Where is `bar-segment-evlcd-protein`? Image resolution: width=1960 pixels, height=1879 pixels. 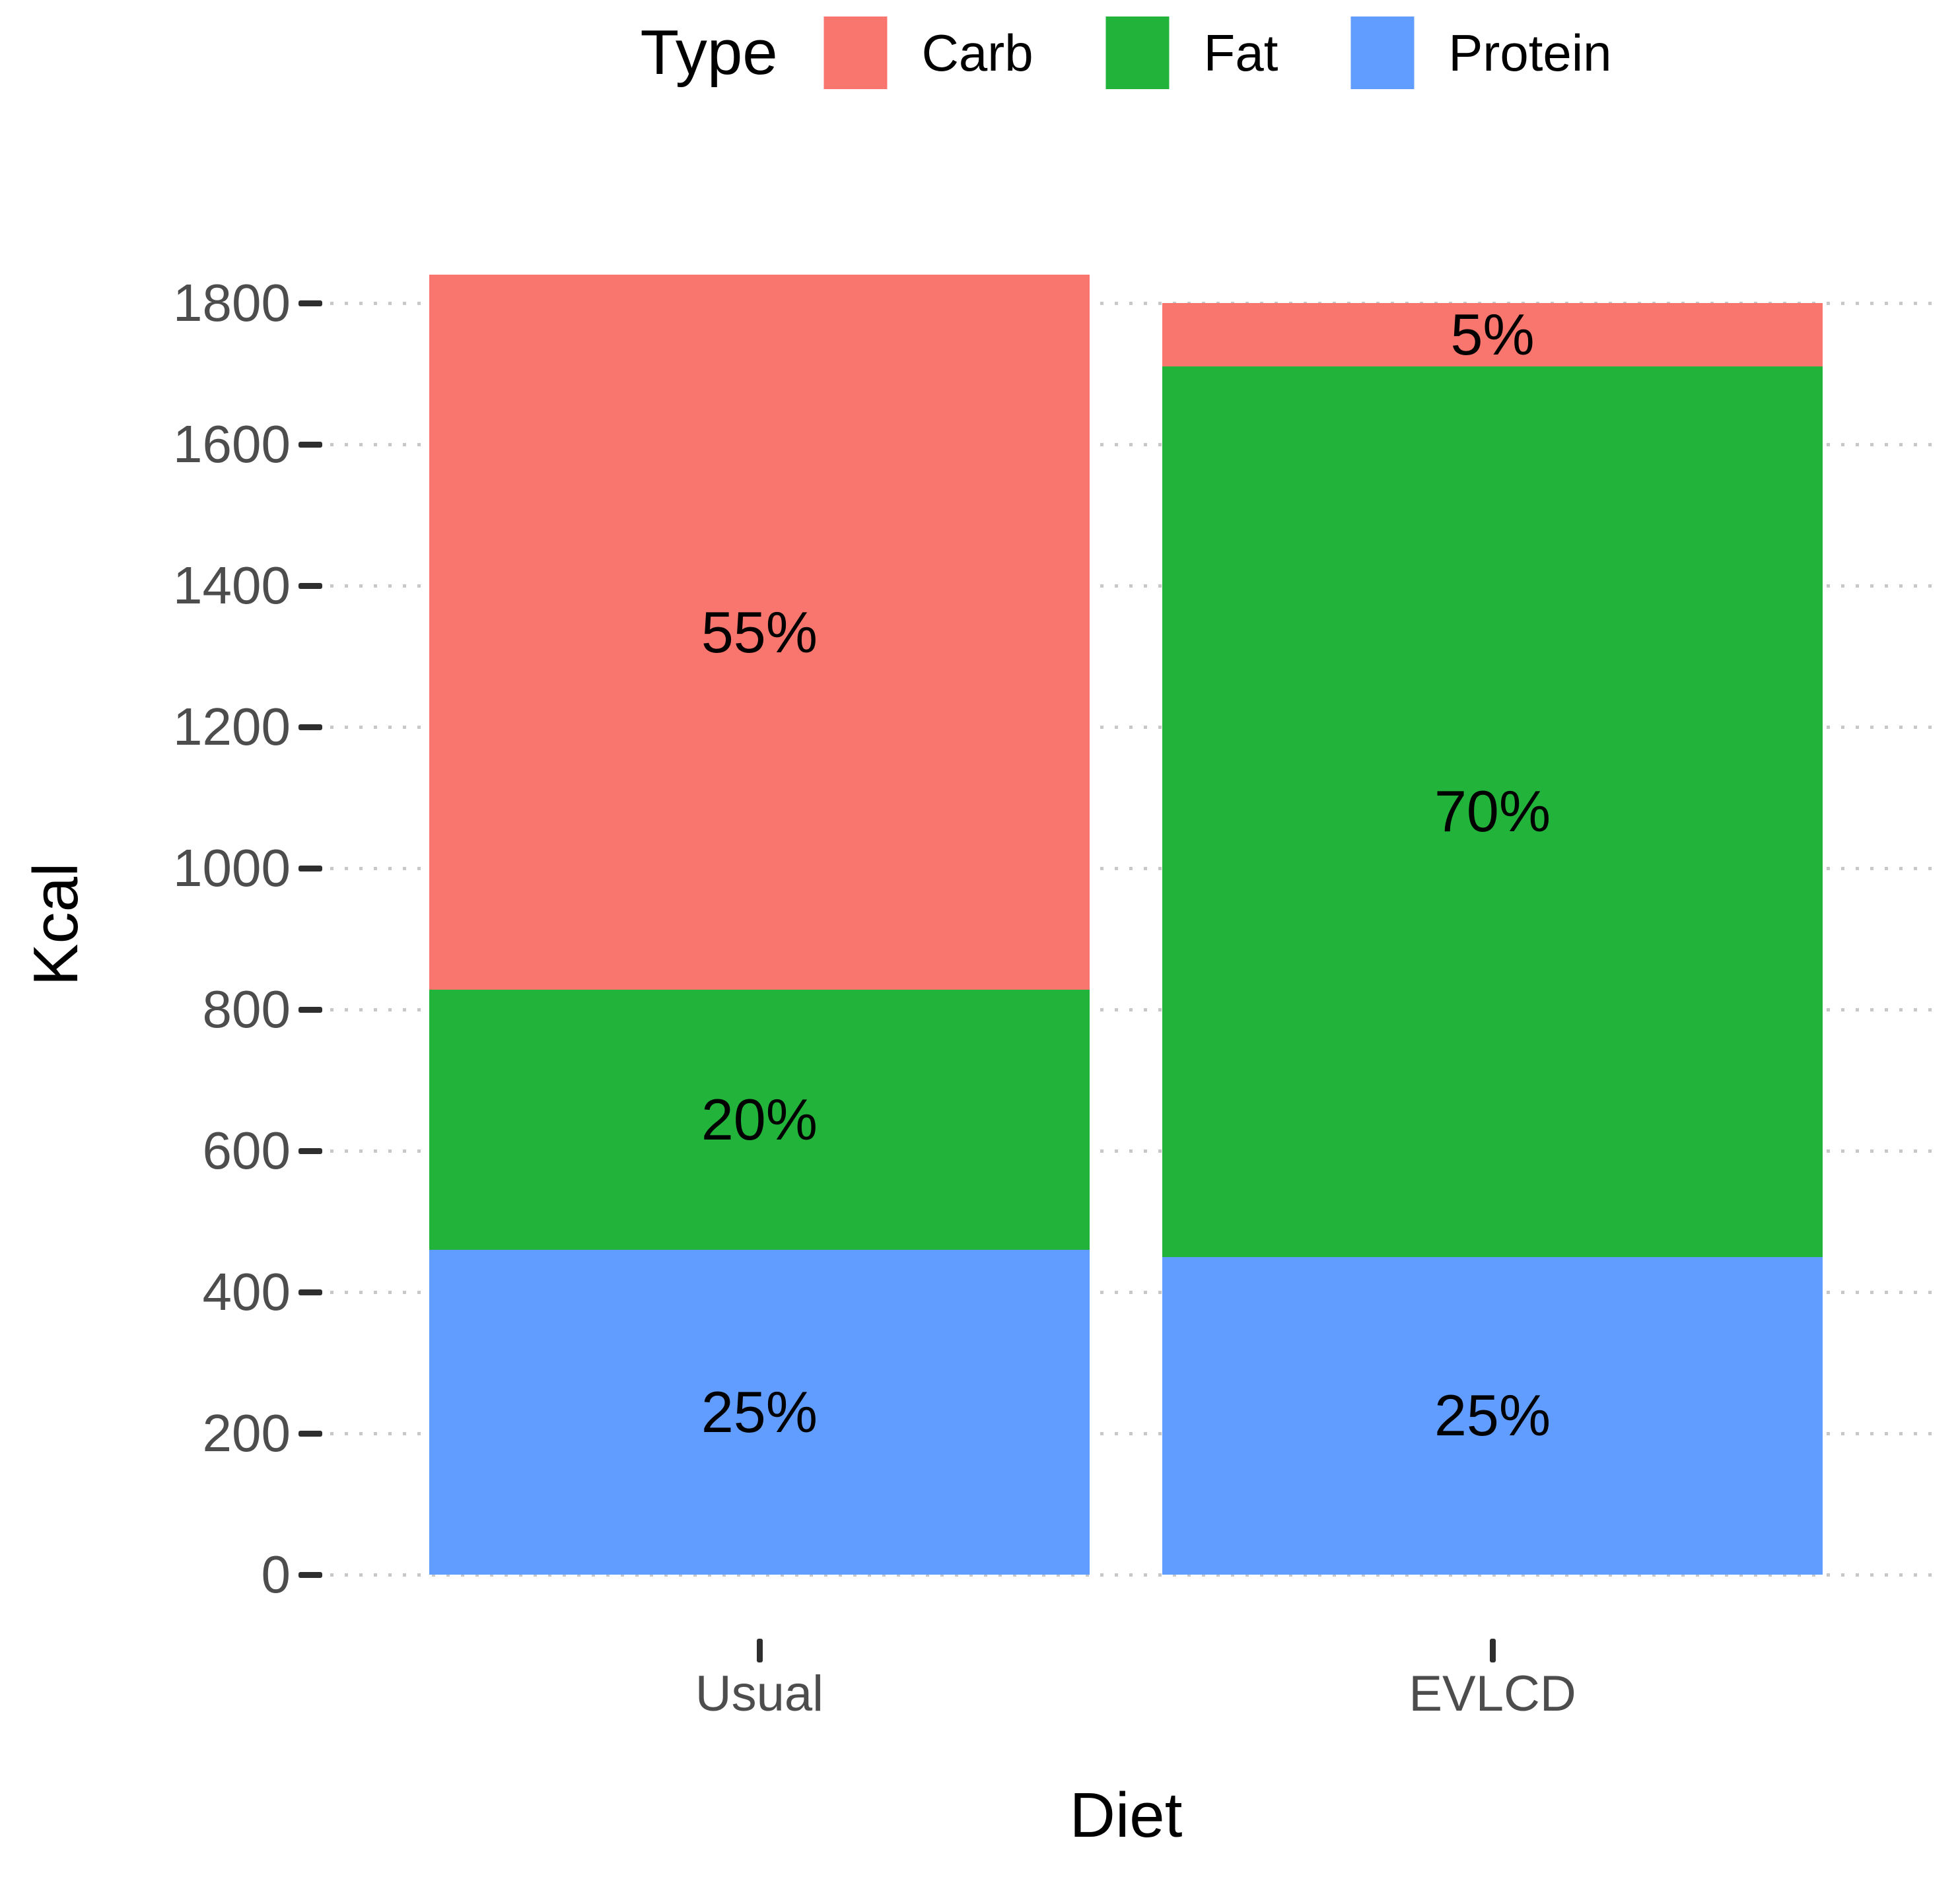 bar-segment-evlcd-protein is located at coordinates (1492, 1416).